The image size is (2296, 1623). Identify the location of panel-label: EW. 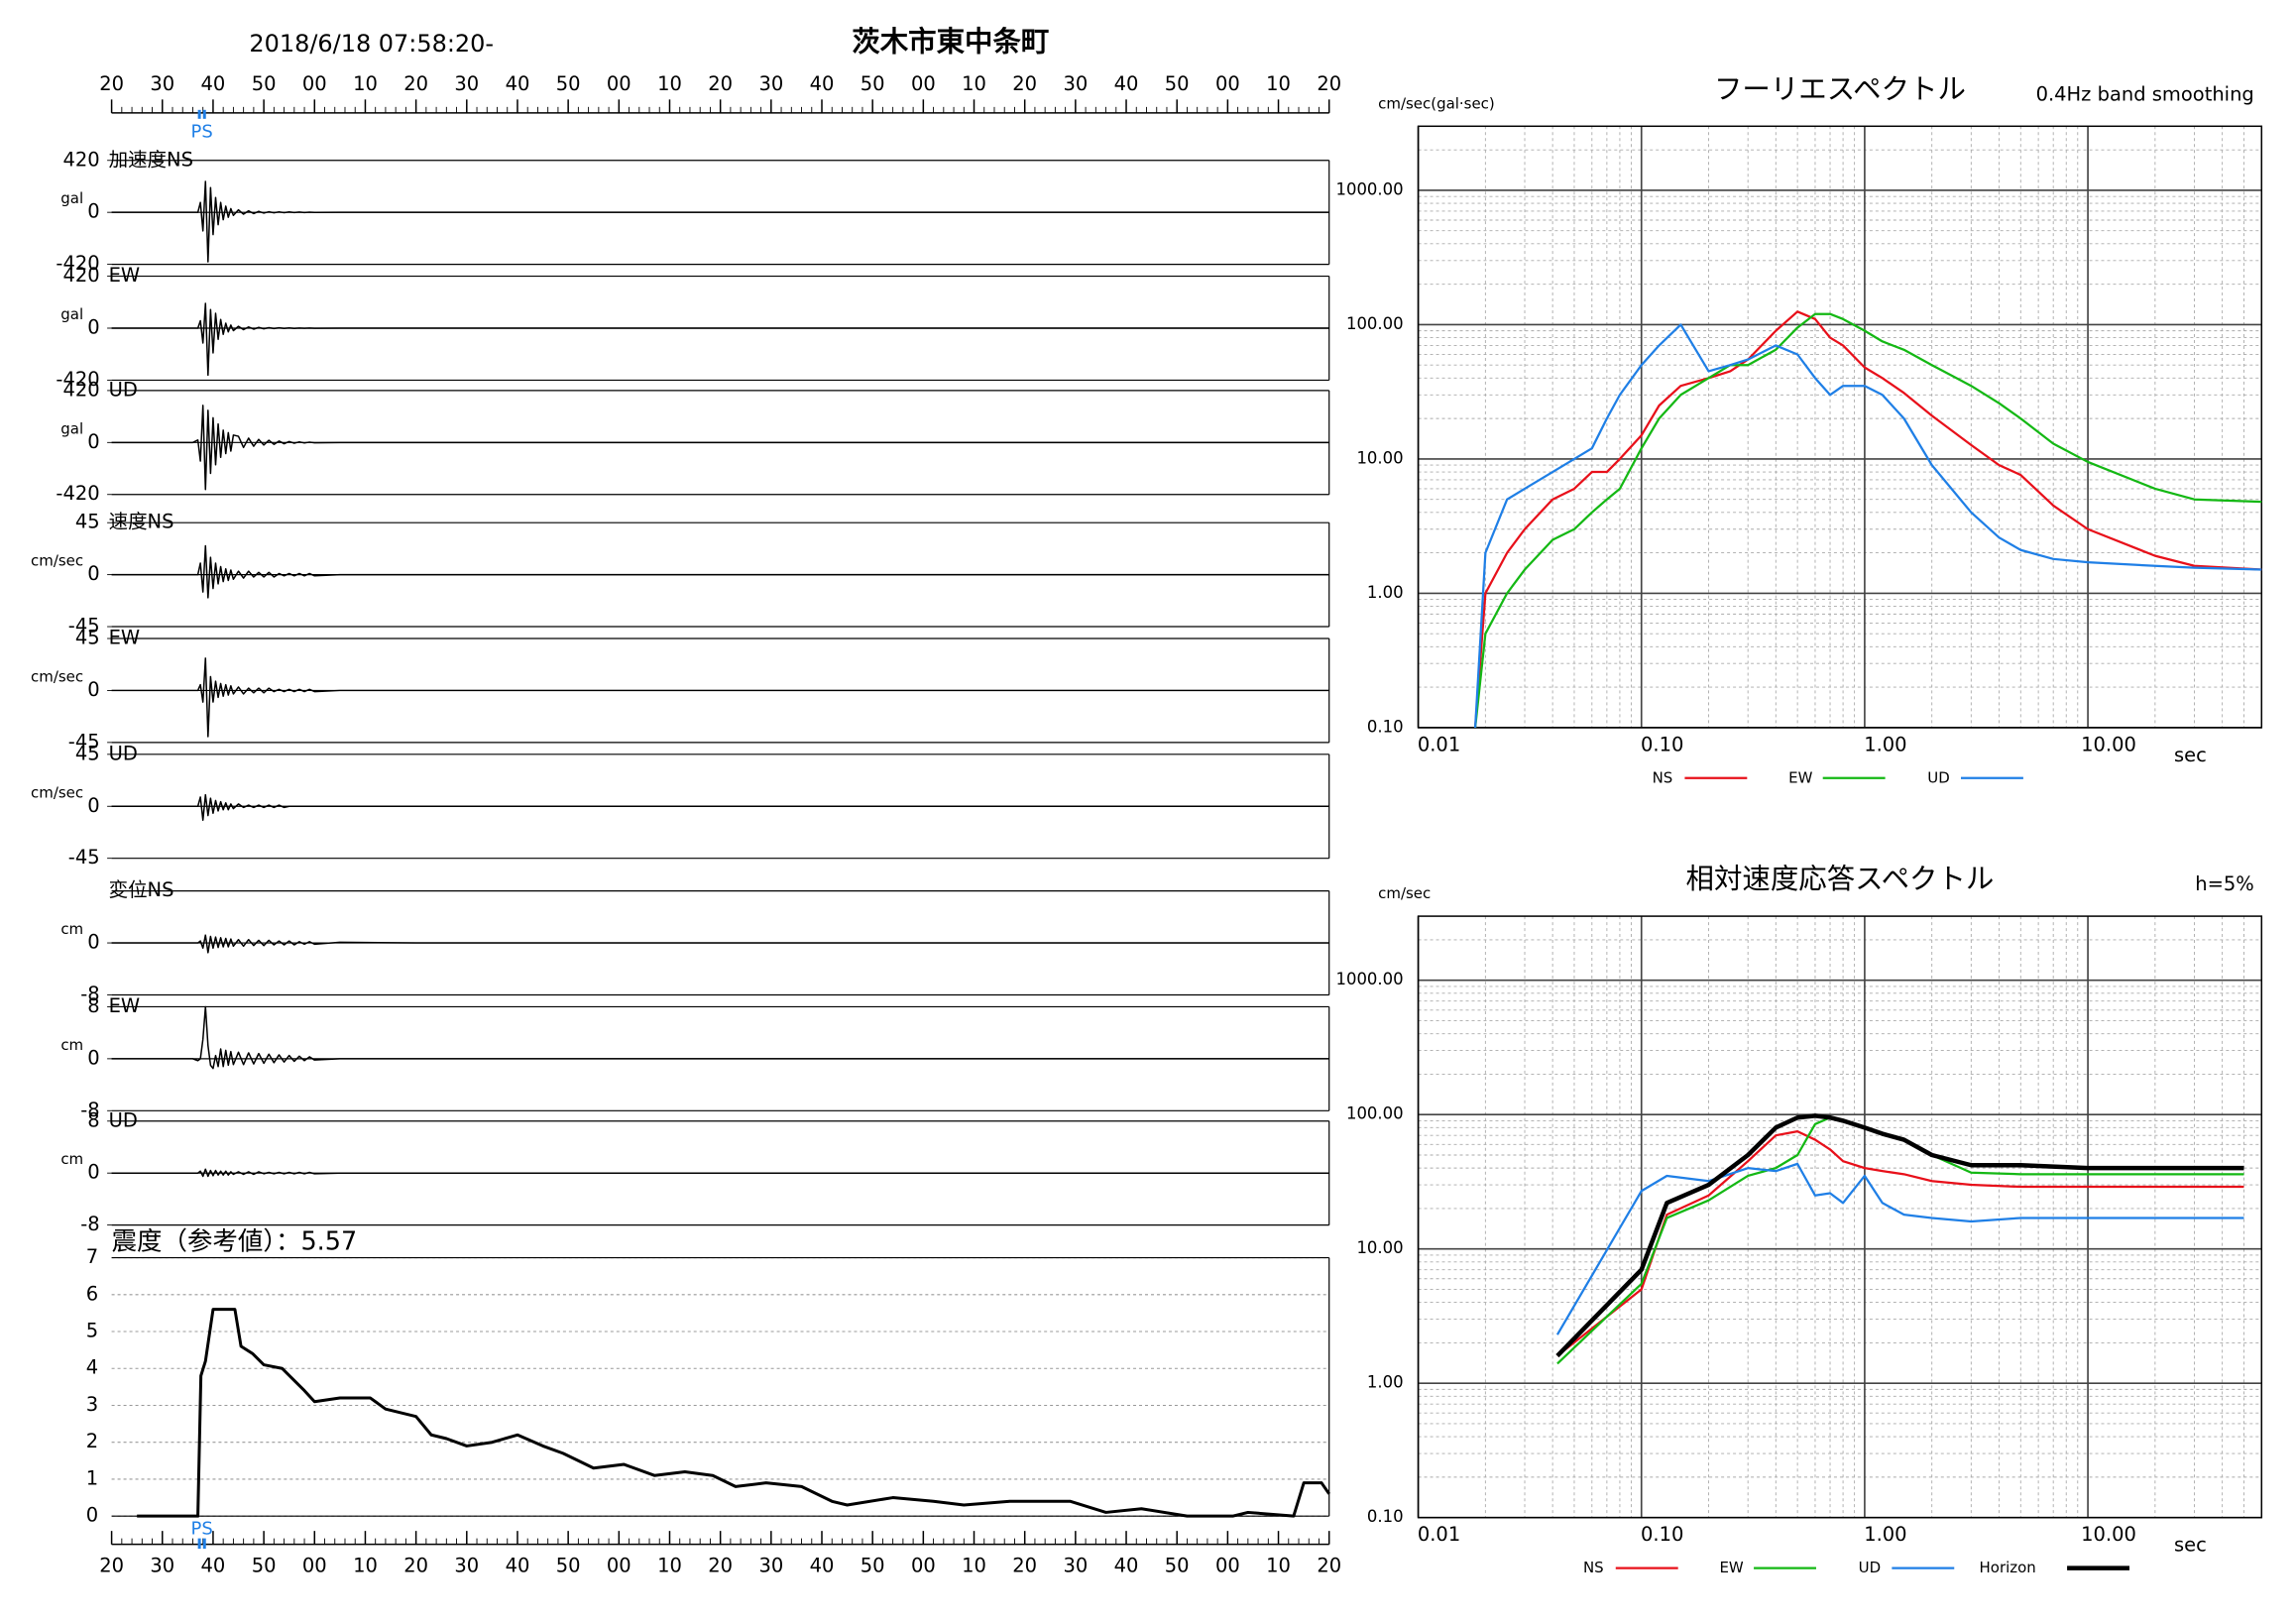
(125, 638).